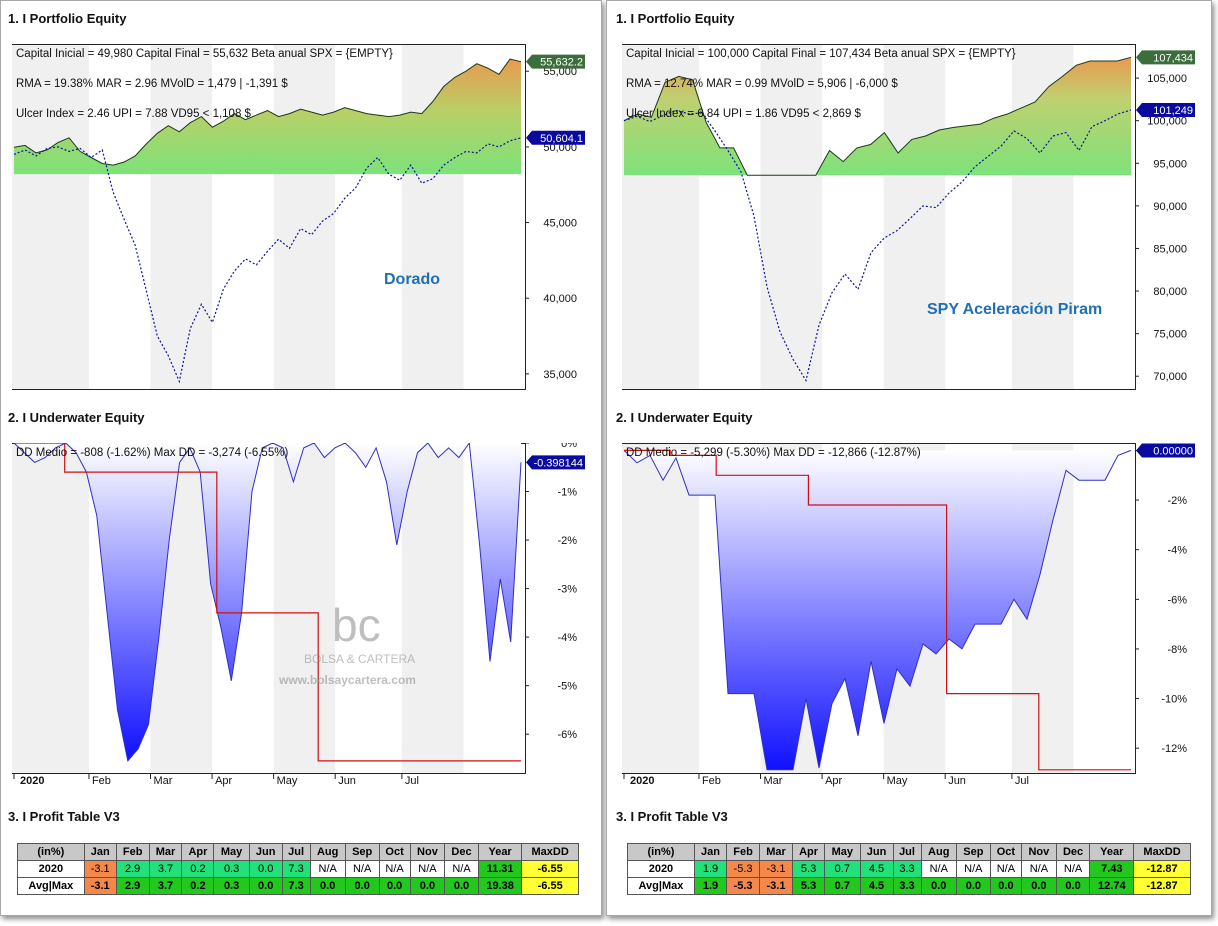  What do you see at coordinates (327, 852) in the screenshot?
I see `profit-header-cell: Aug` at bounding box center [327, 852].